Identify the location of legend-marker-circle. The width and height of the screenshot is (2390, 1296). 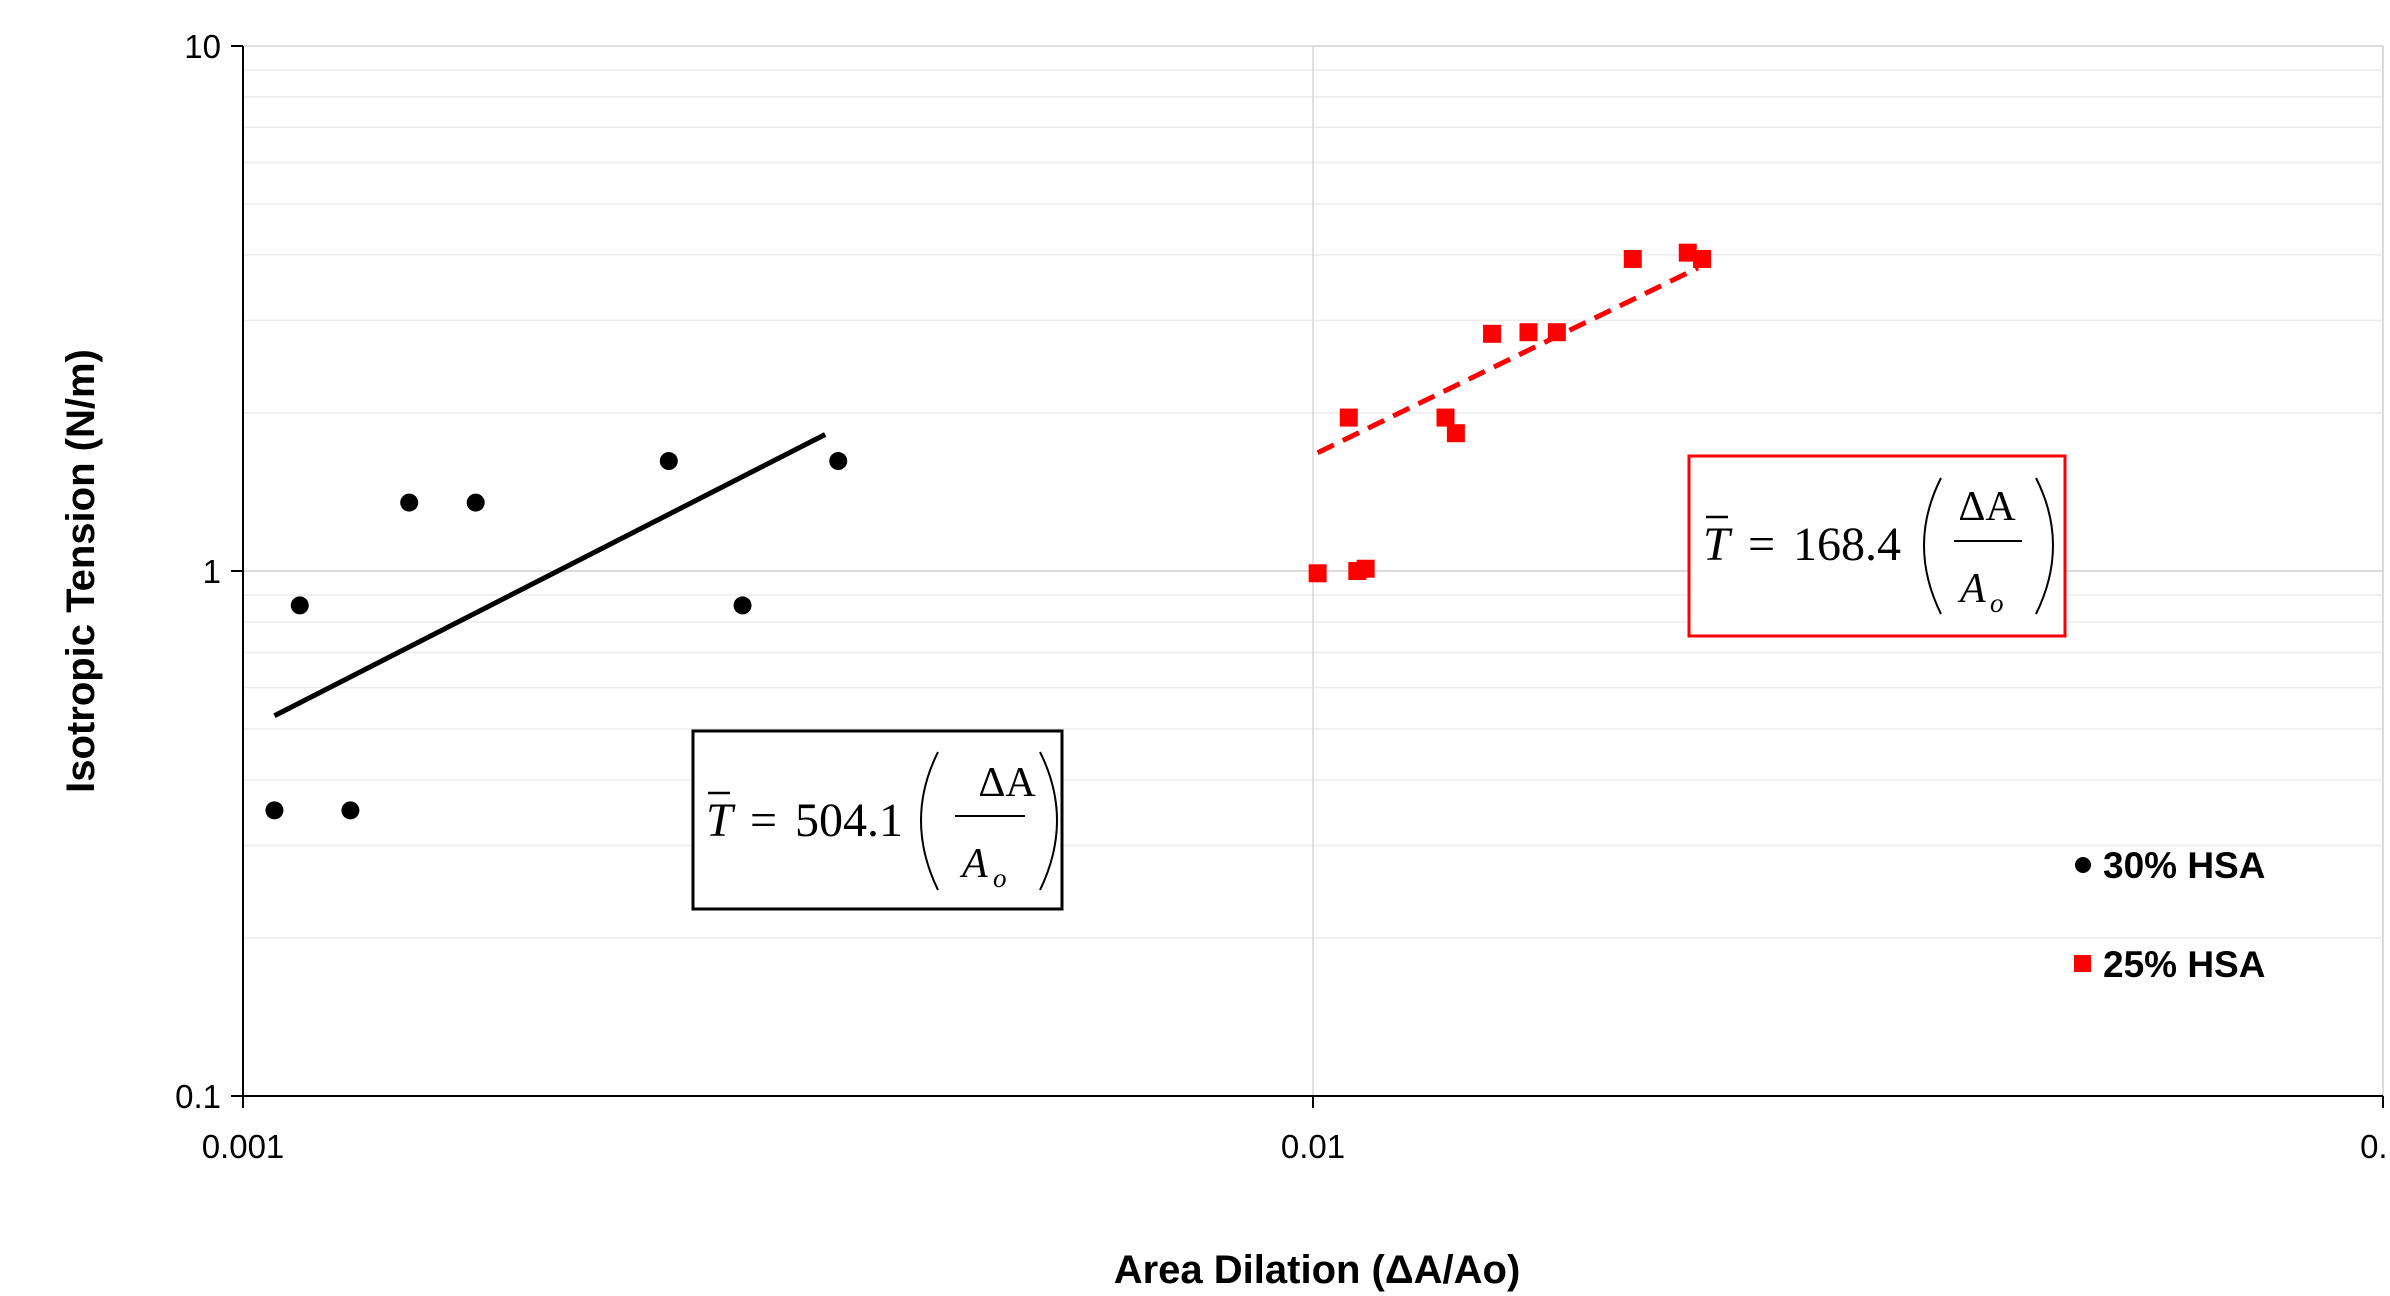
(2083, 865).